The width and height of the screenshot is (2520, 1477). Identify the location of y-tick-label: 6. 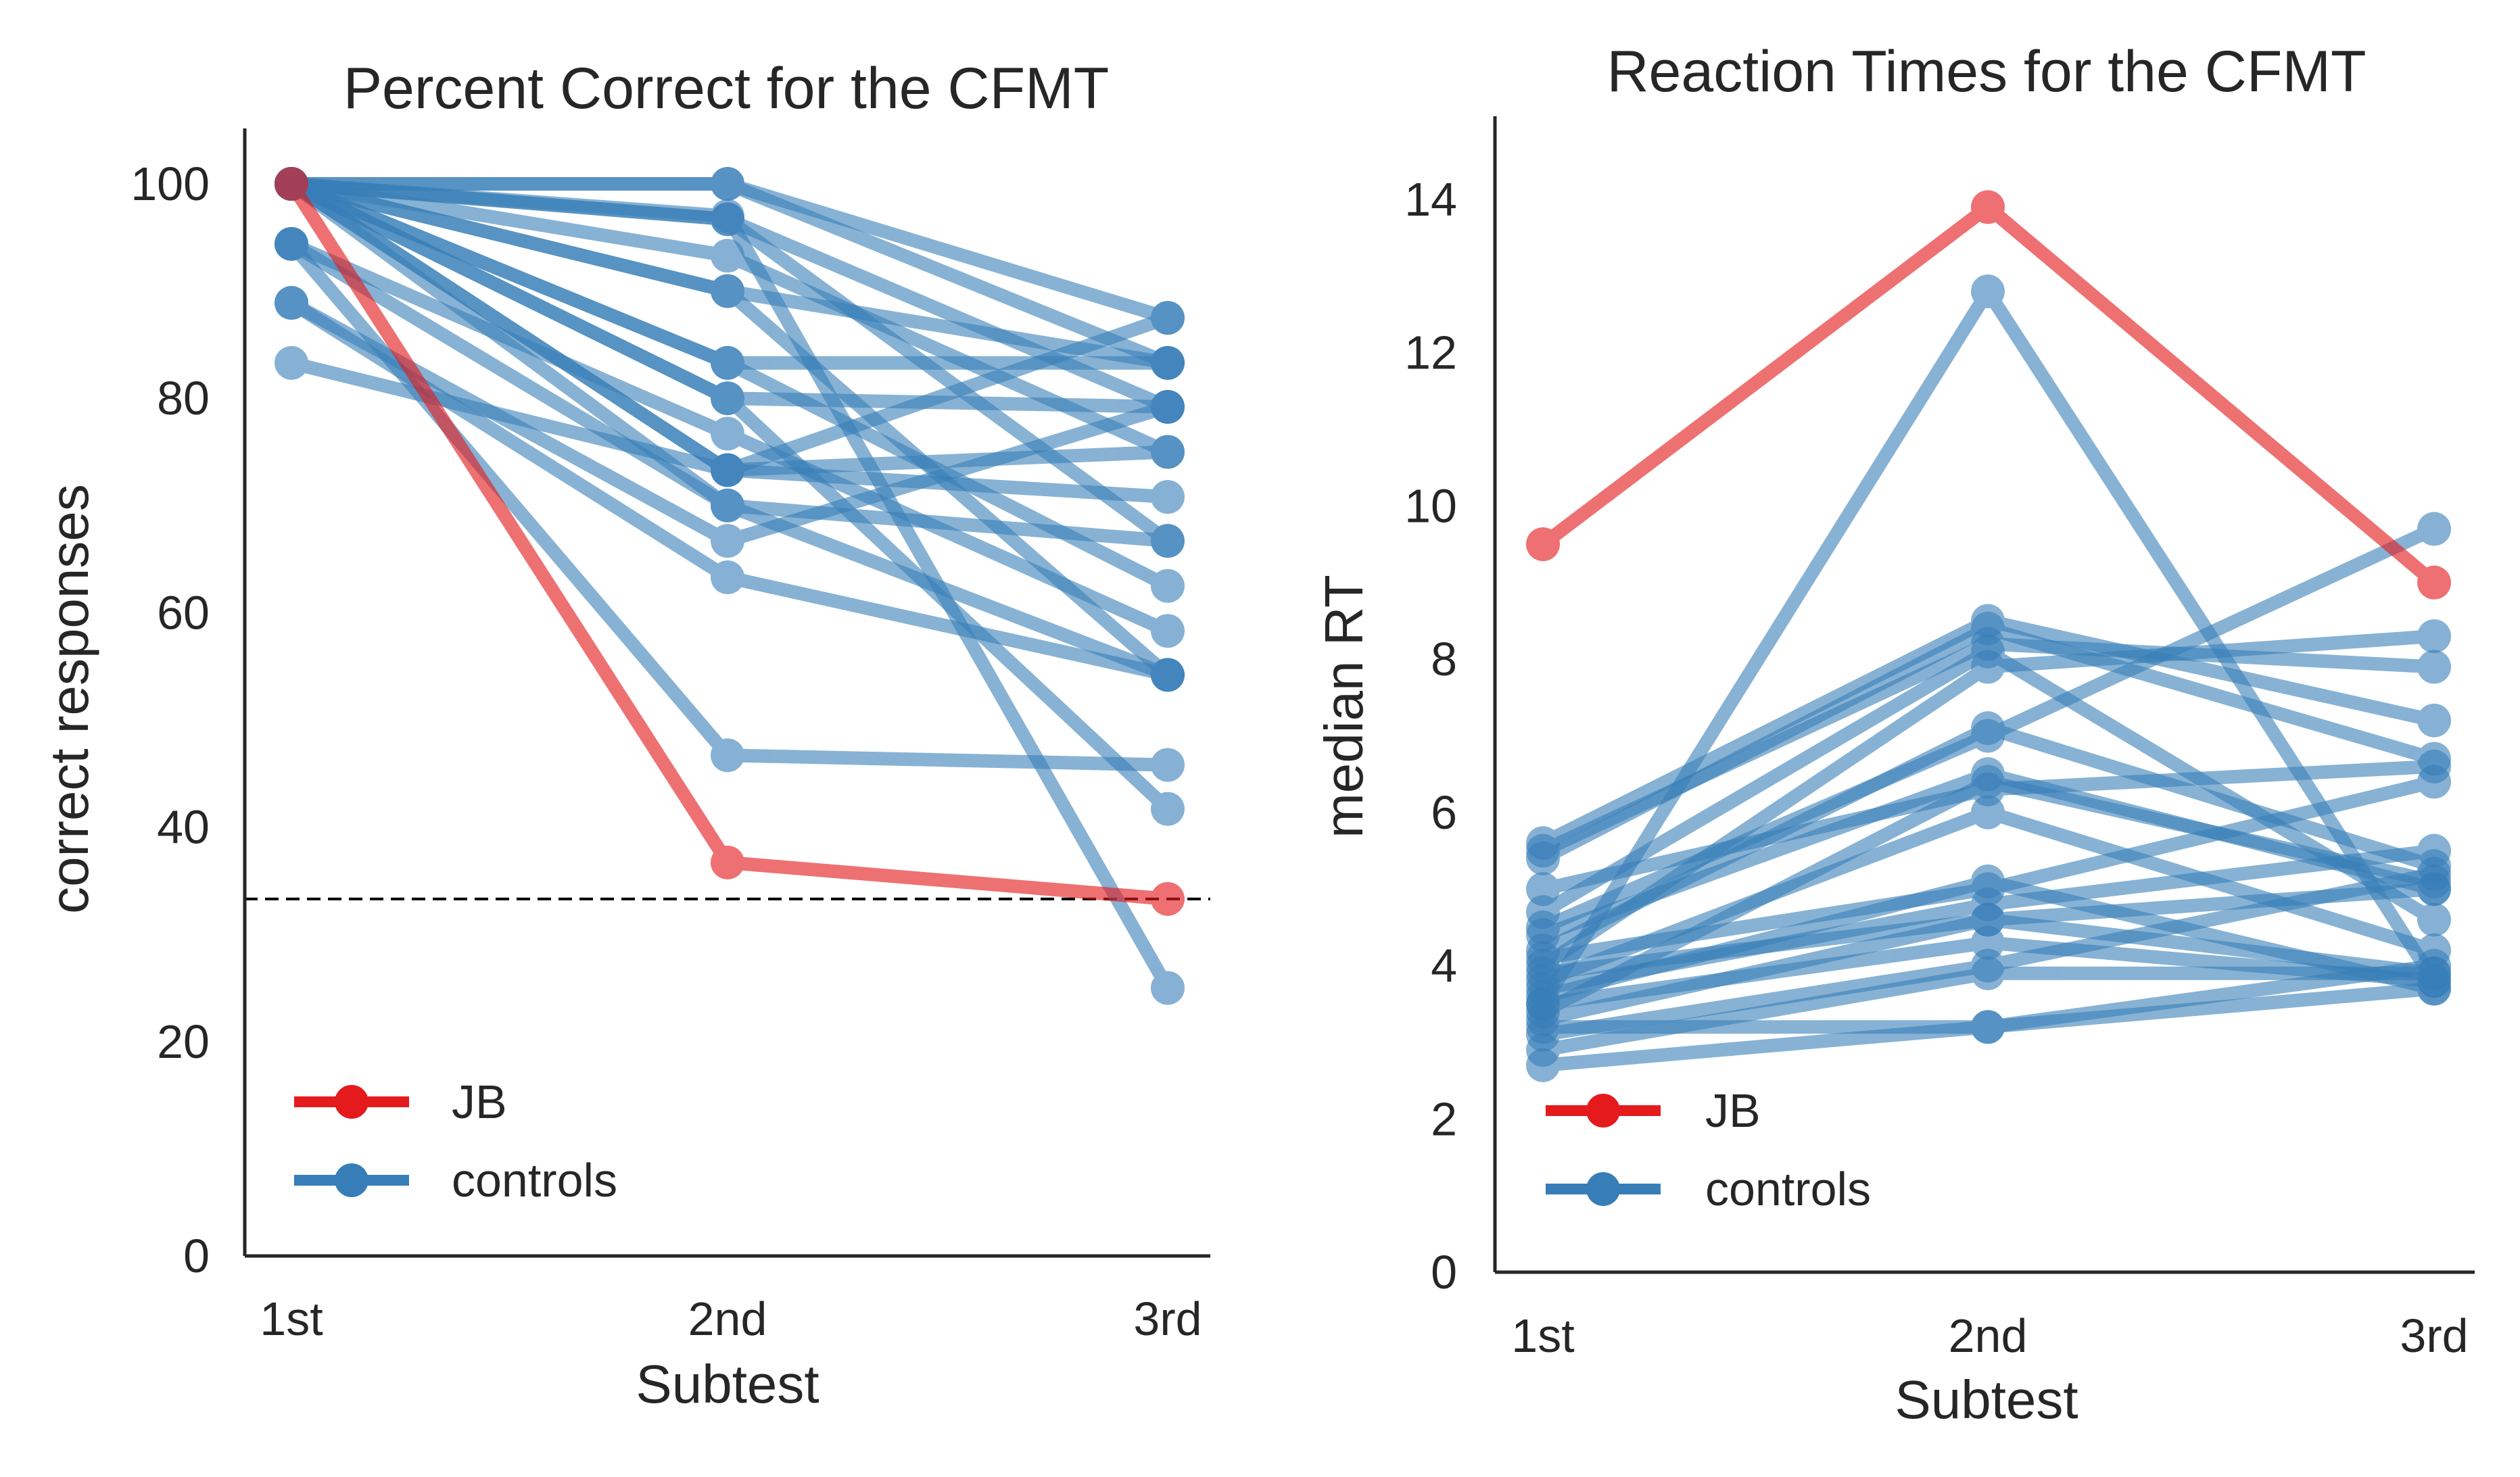
(1444, 812).